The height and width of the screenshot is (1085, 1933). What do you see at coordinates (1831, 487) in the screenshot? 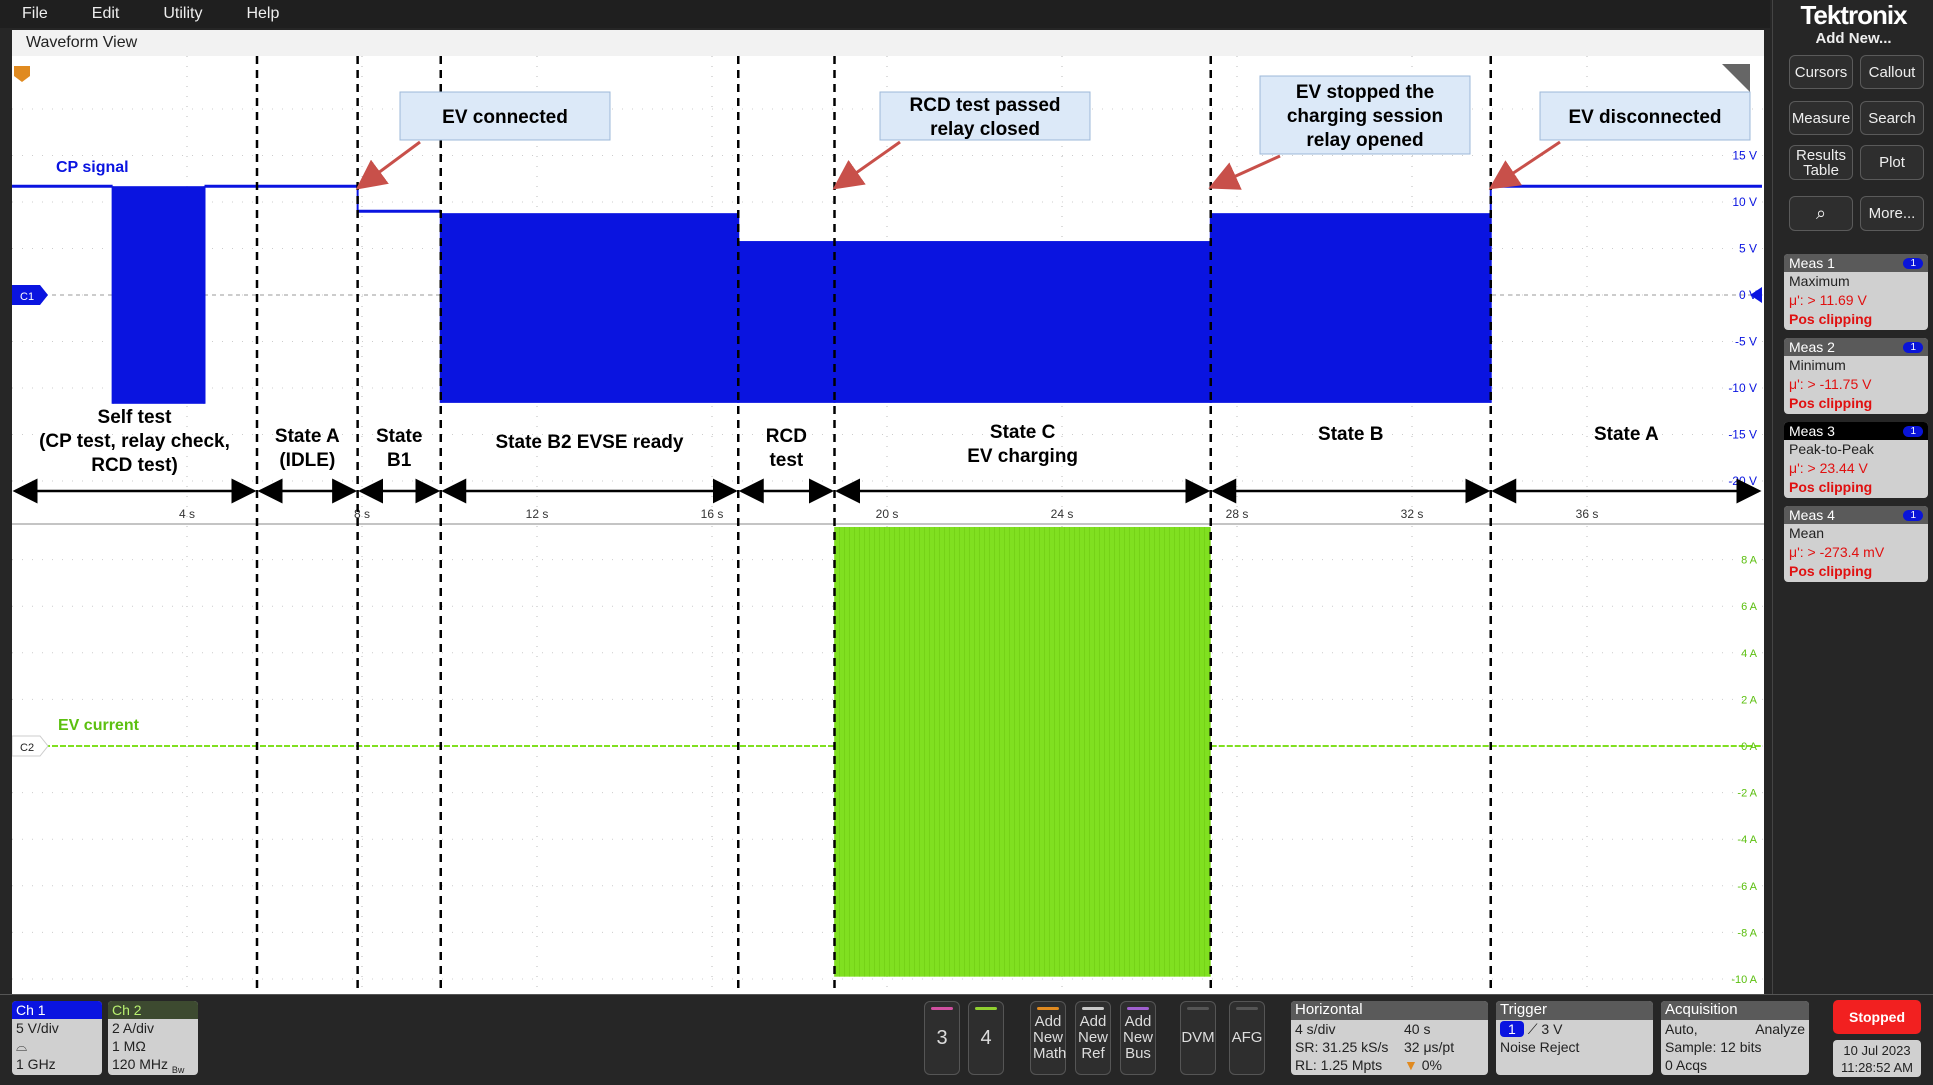
I see `meas-status: Pos clipping` at bounding box center [1831, 487].